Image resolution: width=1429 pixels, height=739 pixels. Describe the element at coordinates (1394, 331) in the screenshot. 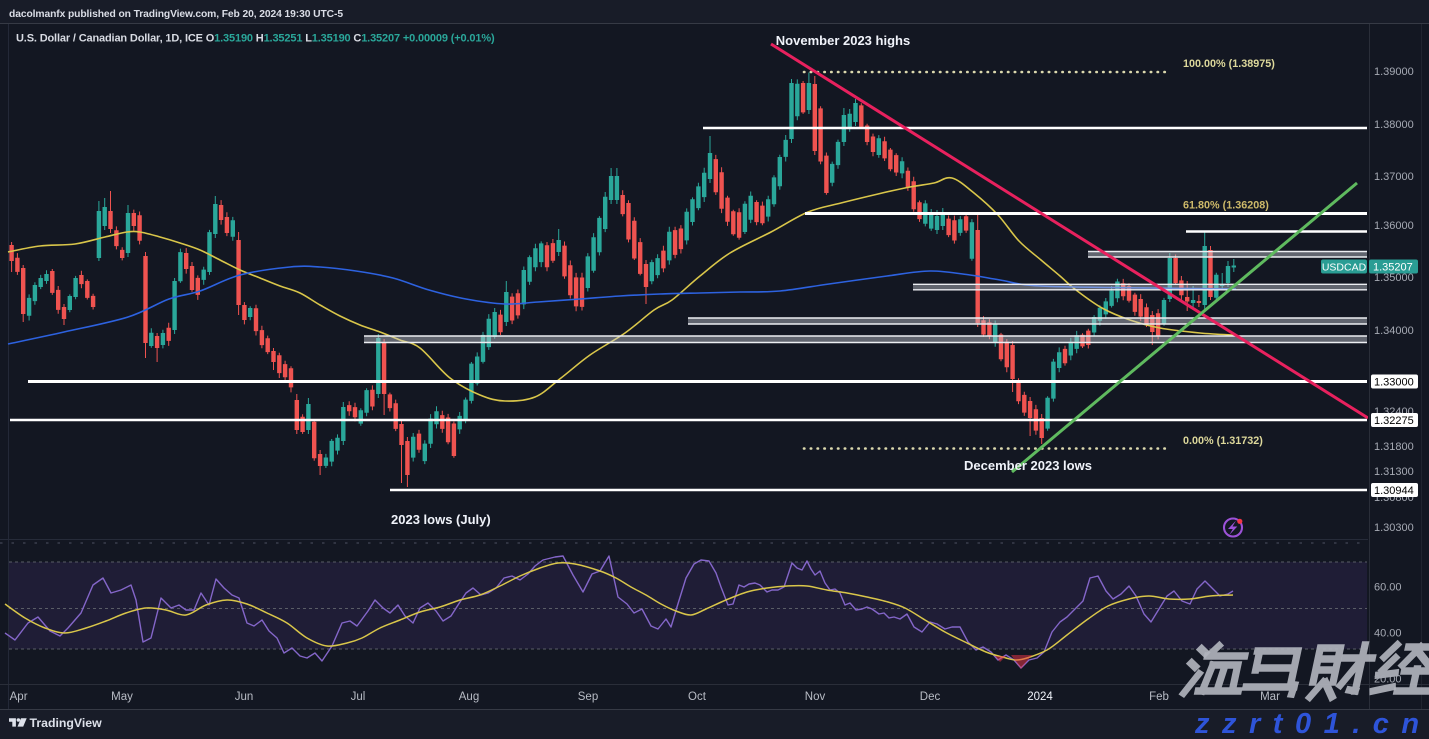

I see `svg-text: 1.34000` at that location.